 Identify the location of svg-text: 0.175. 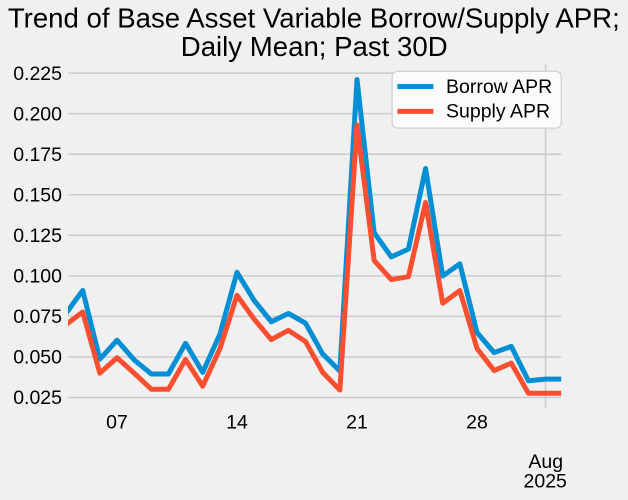
(37, 155).